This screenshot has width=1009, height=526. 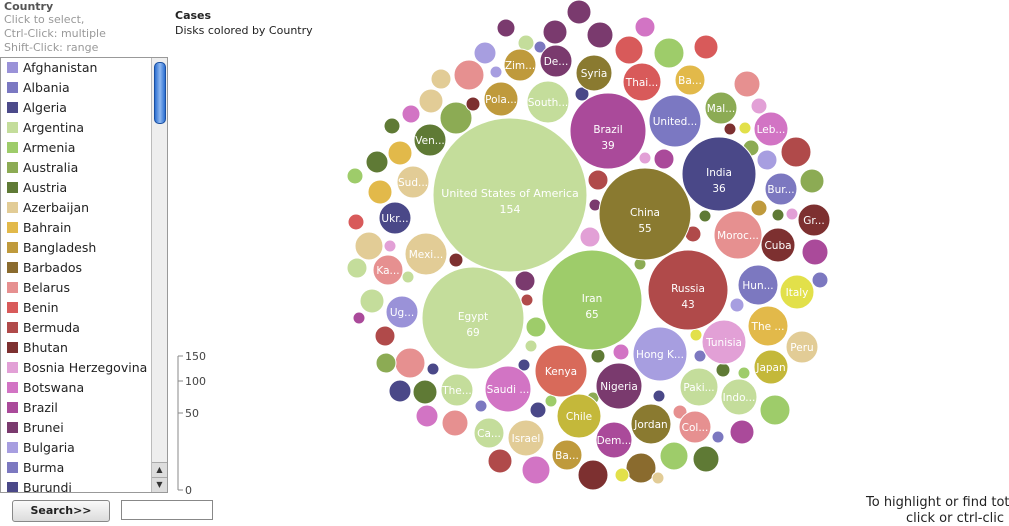 I want to click on country-bubble: Jordan, so click(x=651, y=424).